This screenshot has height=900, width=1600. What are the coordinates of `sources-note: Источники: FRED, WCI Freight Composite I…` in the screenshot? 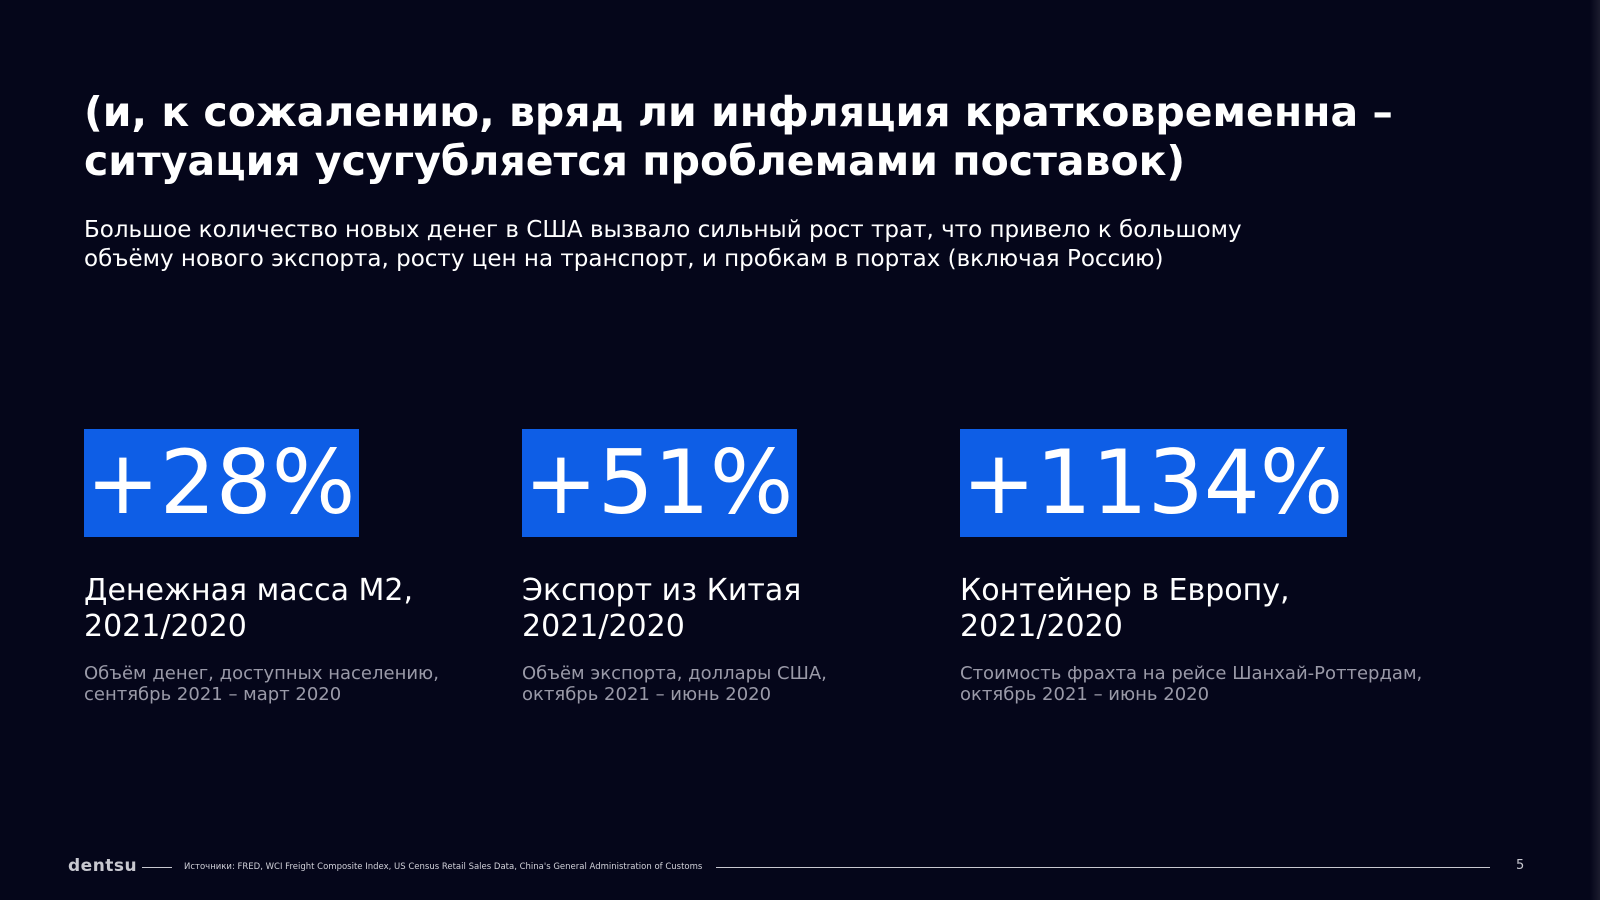 It's located at (443, 867).